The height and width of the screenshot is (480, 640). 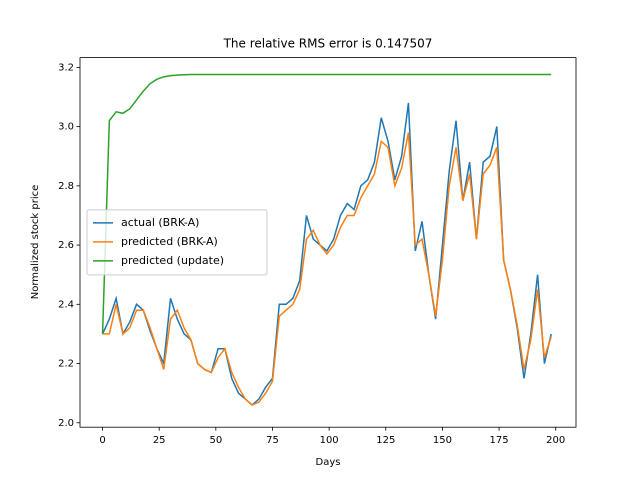 What do you see at coordinates (66, 364) in the screenshot?
I see `y-tick-label: 2.2` at bounding box center [66, 364].